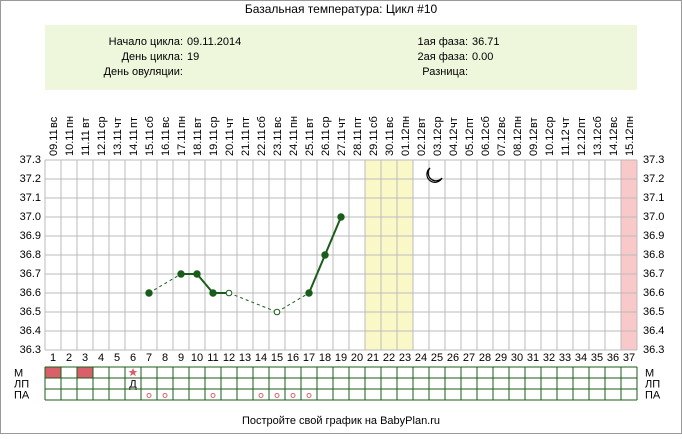 The image size is (682, 439). What do you see at coordinates (485, 358) in the screenshot?
I see `x-tick-label: 28` at bounding box center [485, 358].